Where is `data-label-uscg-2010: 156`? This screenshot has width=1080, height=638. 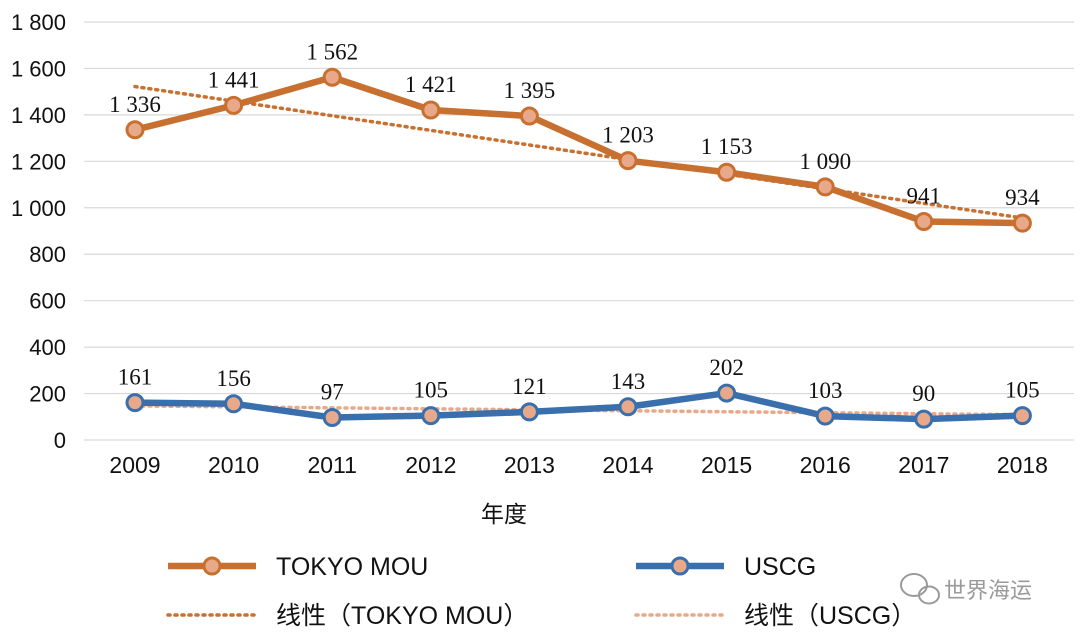
data-label-uscg-2010: 156 is located at coordinates (233, 378).